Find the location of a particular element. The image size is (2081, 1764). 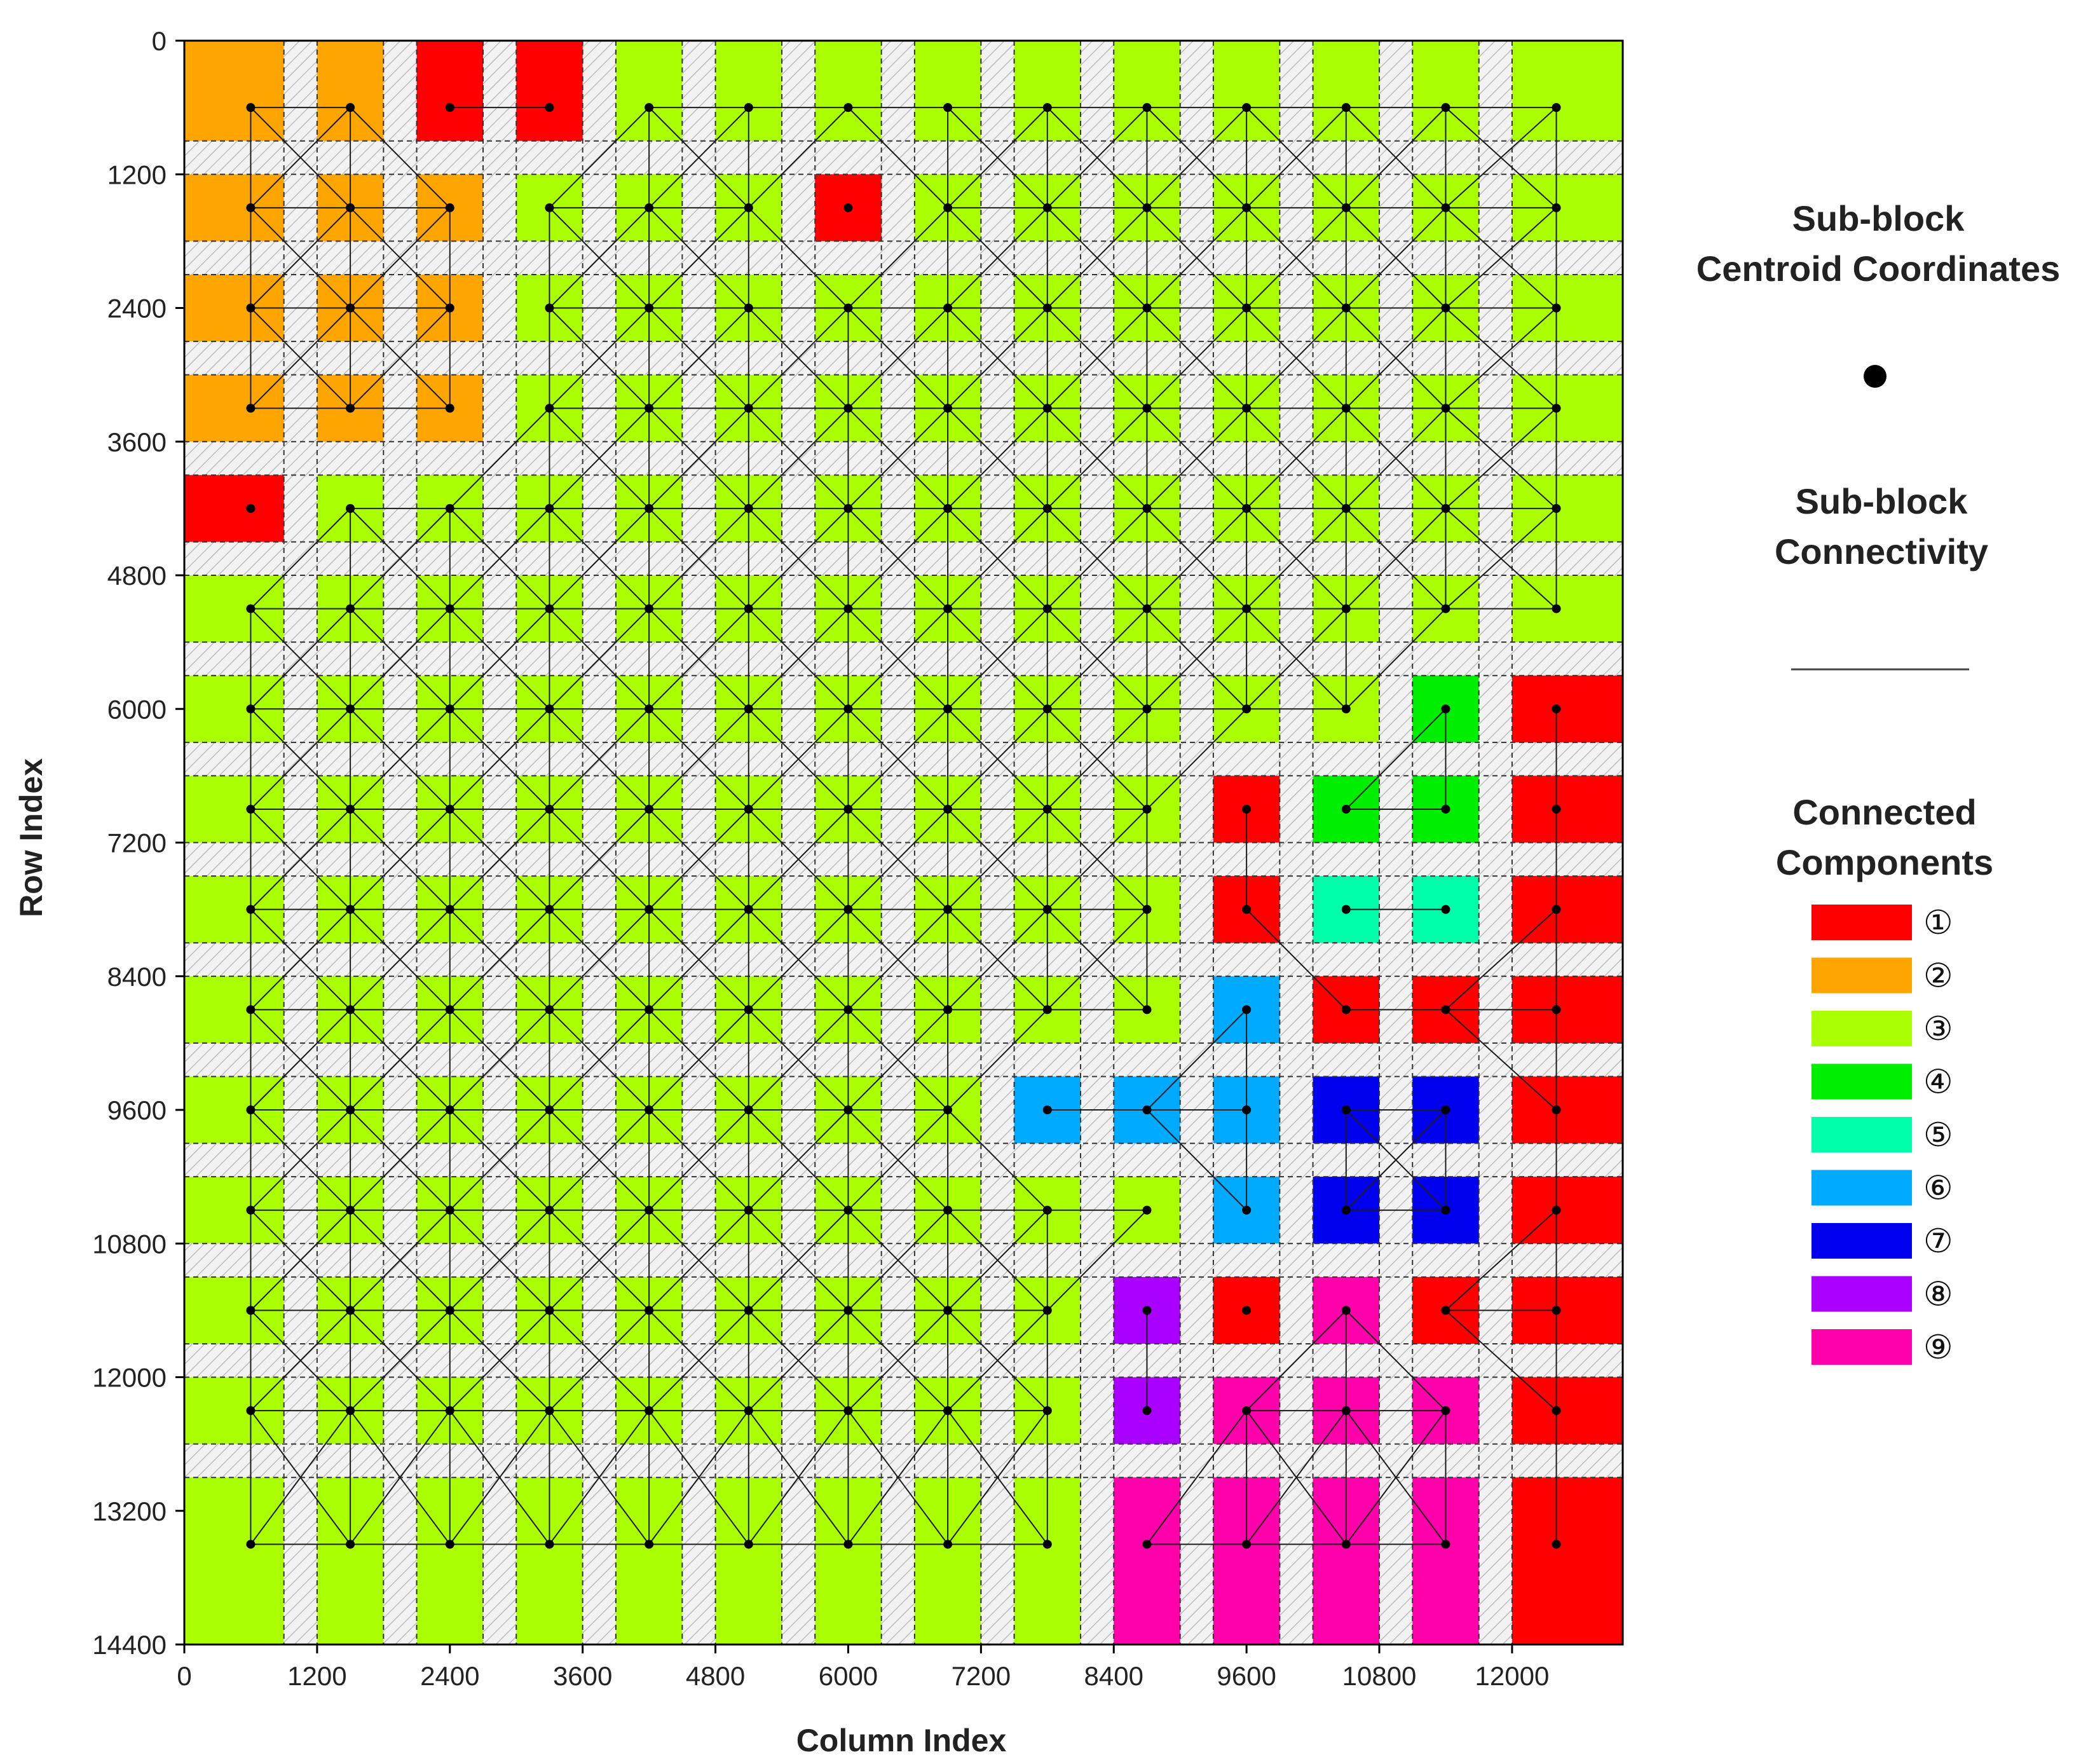

legend-components-title-line1: Connected is located at coordinates (1884, 812).